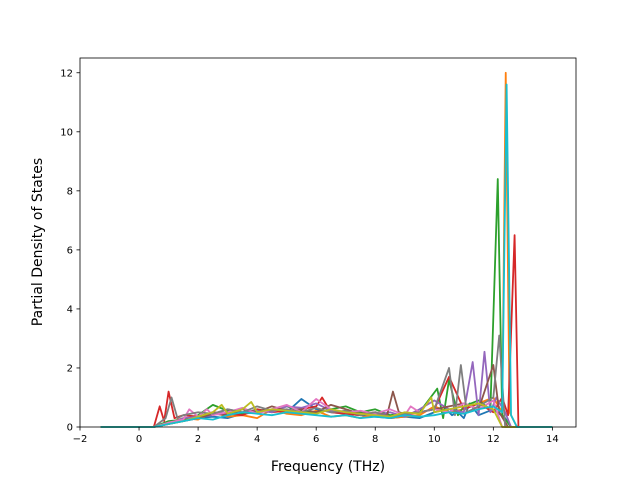 The image size is (640, 480). Describe the element at coordinates (257, 439) in the screenshot. I see `x-tick-label: 4` at that location.